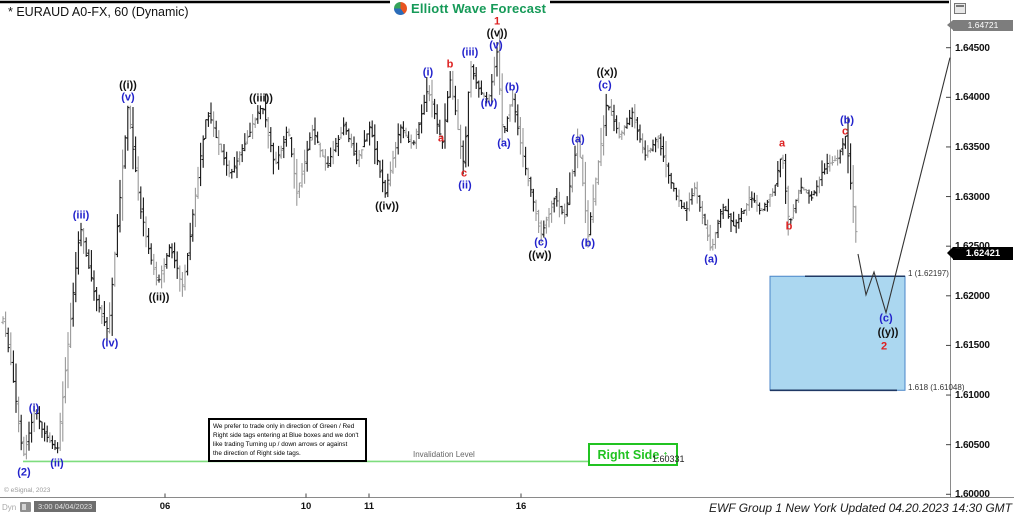  Describe the element at coordinates (128, 85) in the screenshot. I see `wave-label: ((i))` at that location.